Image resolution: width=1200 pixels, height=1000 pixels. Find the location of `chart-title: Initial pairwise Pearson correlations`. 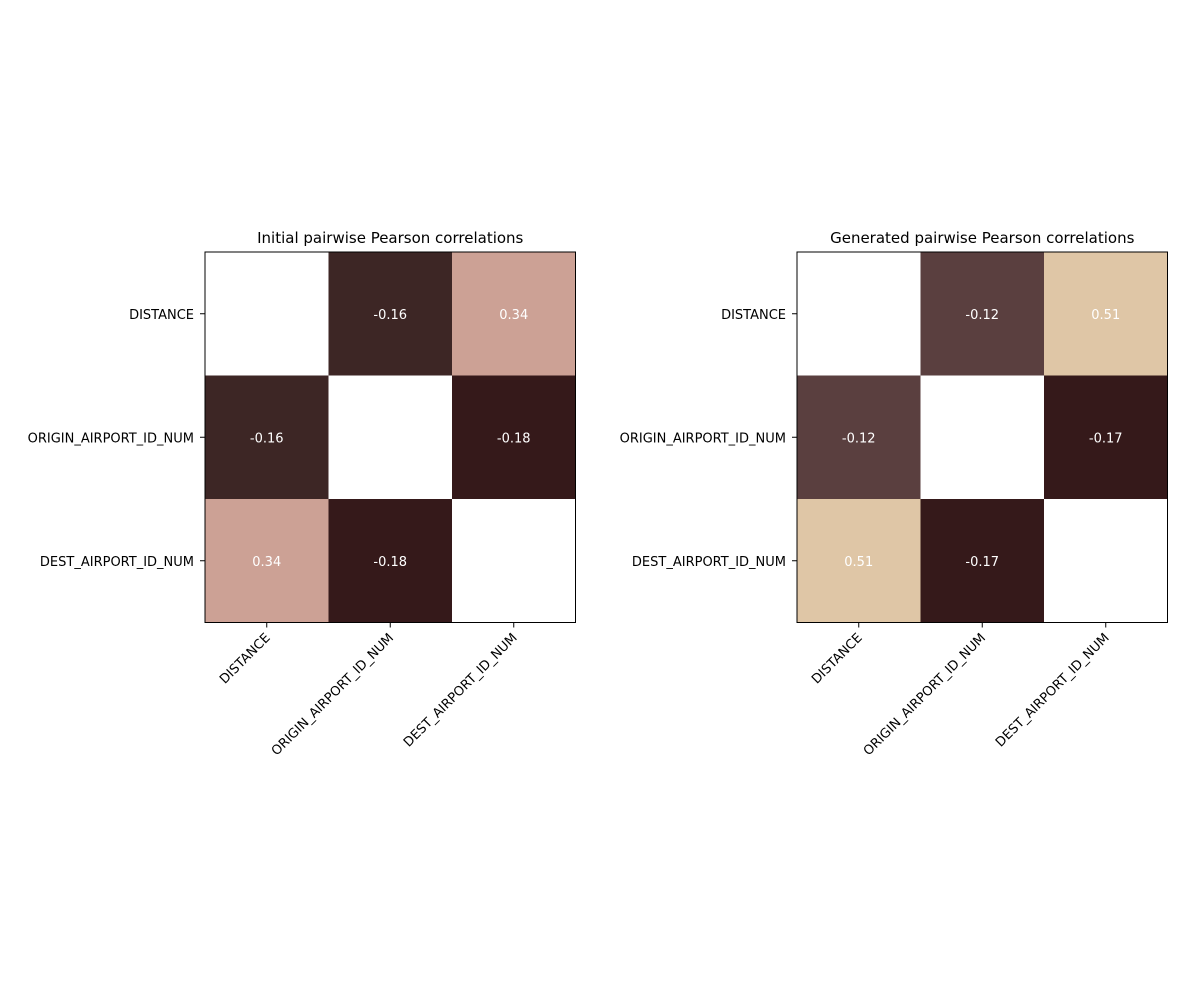

chart-title: Initial pairwise Pearson correlations is located at coordinates (390, 238).